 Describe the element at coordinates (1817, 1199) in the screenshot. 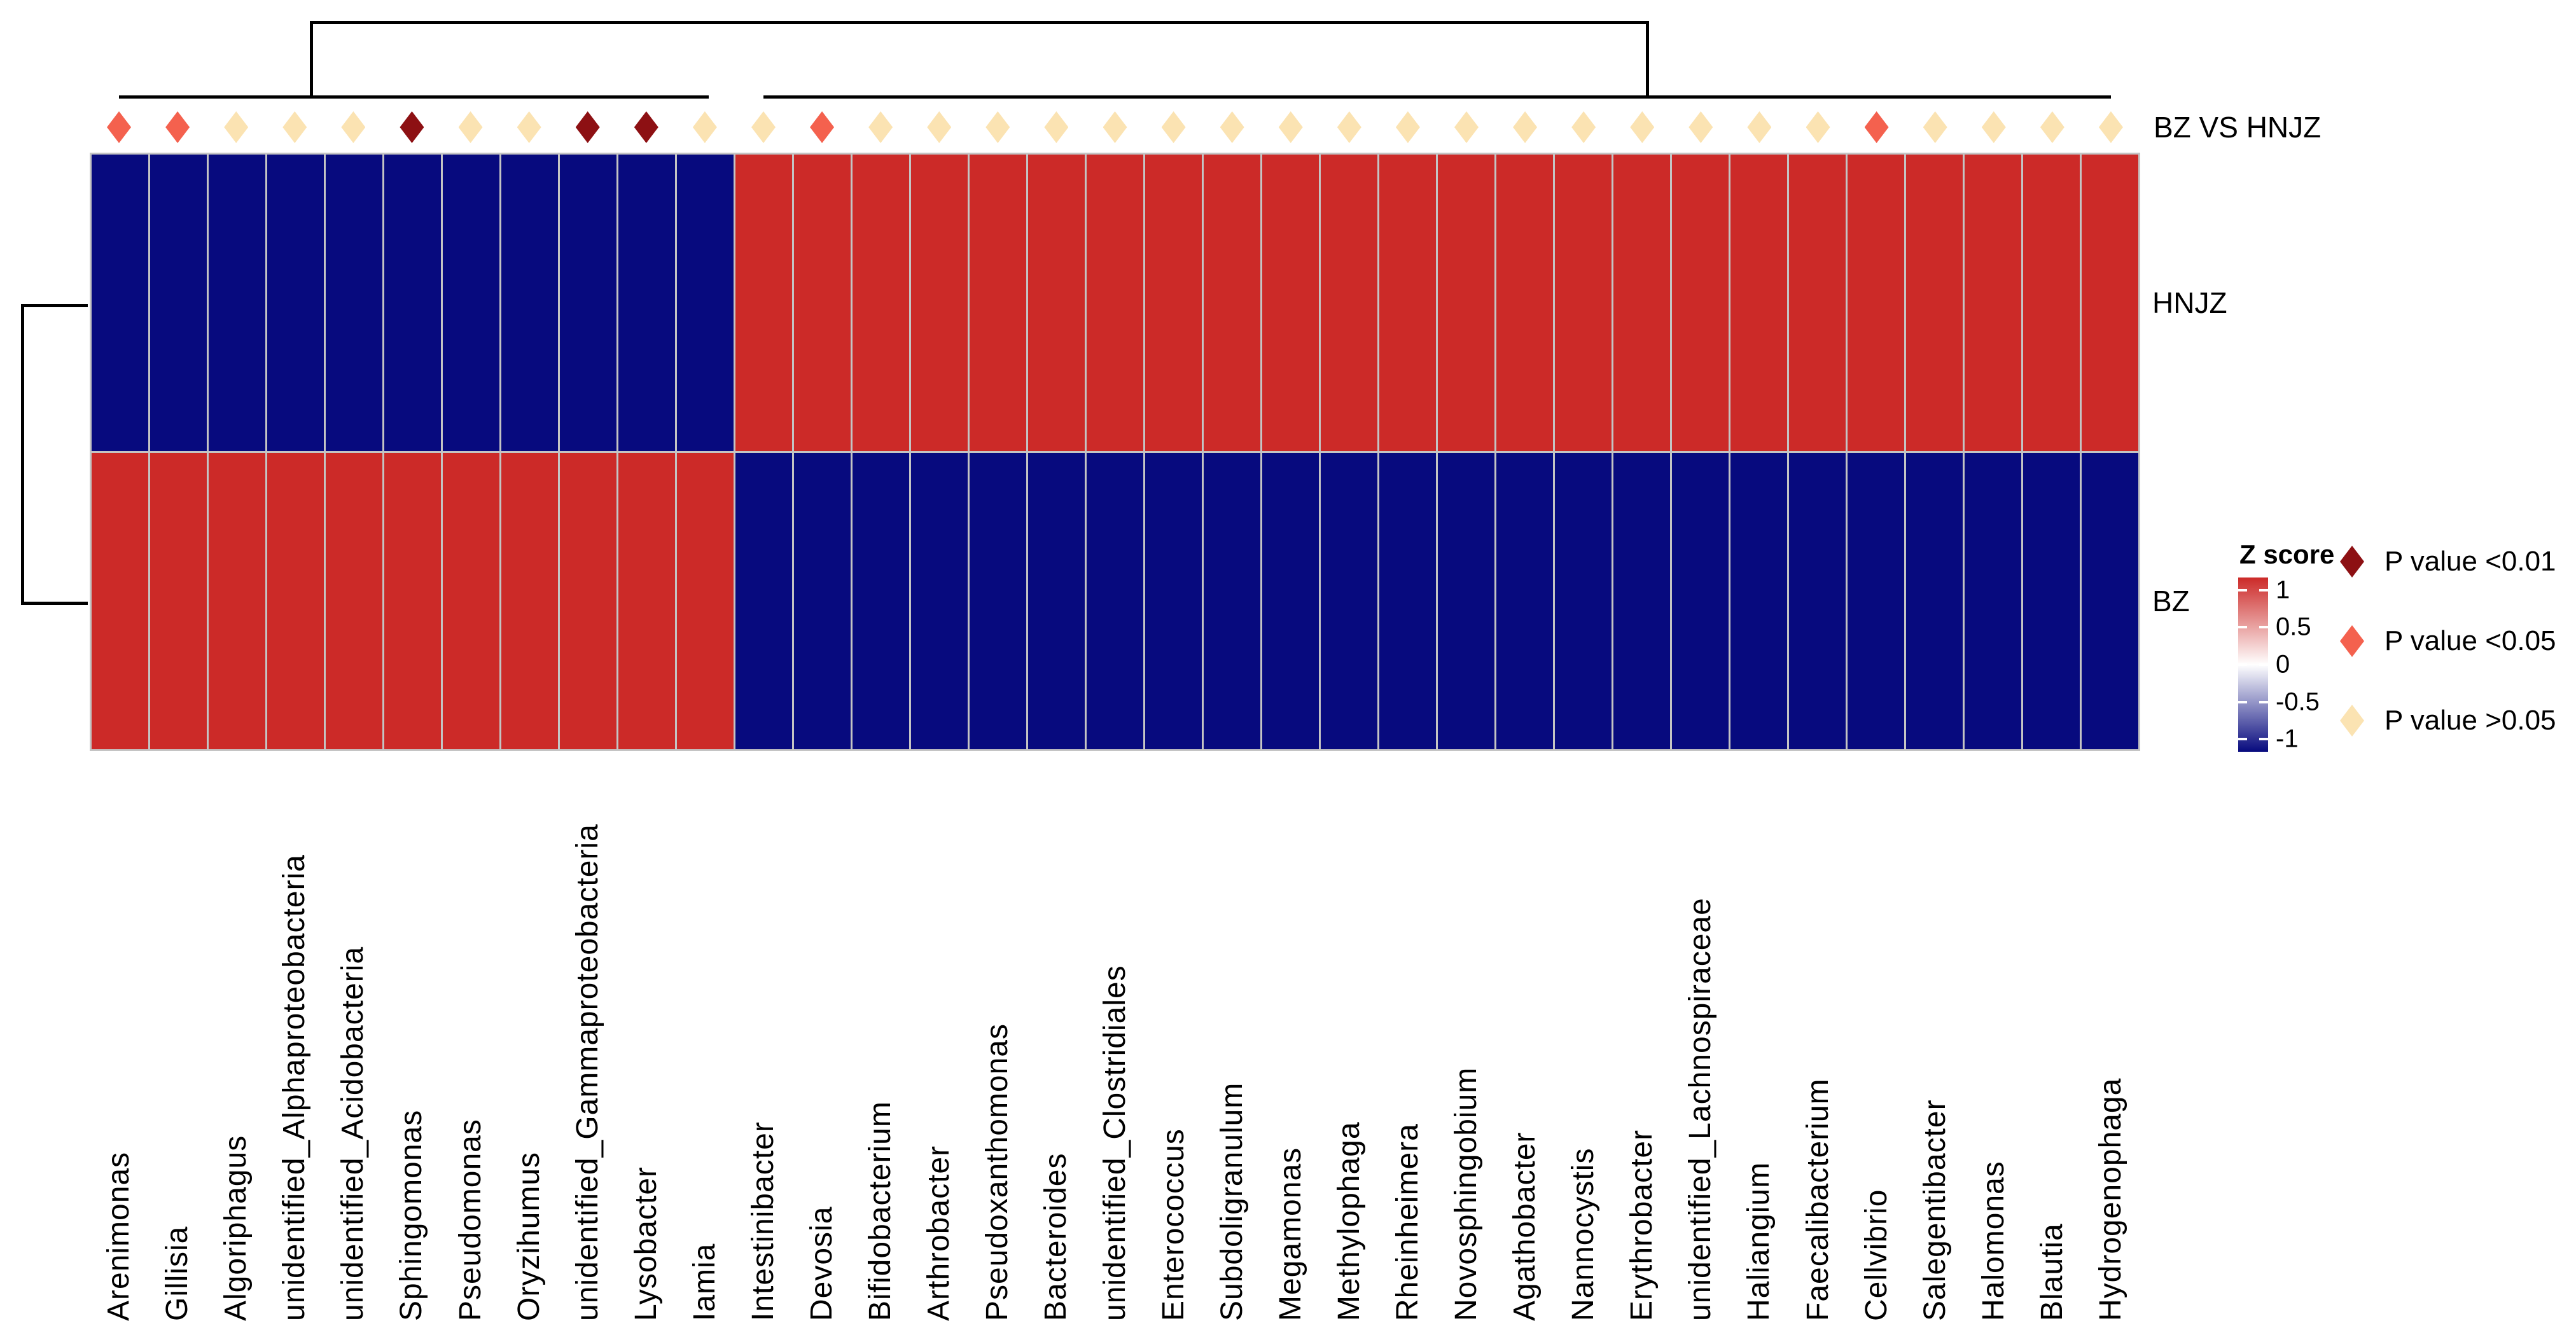

I see `column-label: Faecalibacterium` at that location.